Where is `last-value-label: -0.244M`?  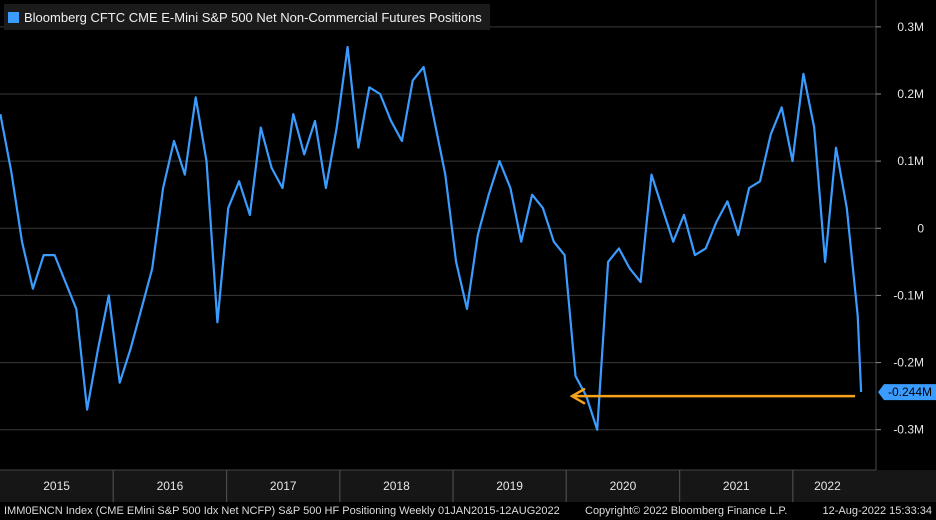 last-value-label: -0.244M is located at coordinates (910, 392).